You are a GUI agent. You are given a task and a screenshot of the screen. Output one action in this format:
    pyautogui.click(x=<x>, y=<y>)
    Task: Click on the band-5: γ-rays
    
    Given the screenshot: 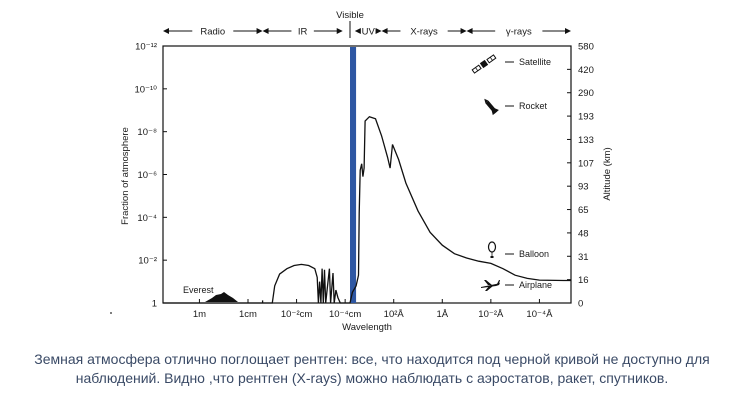 What is the action you would take?
    pyautogui.click(x=518, y=32)
    